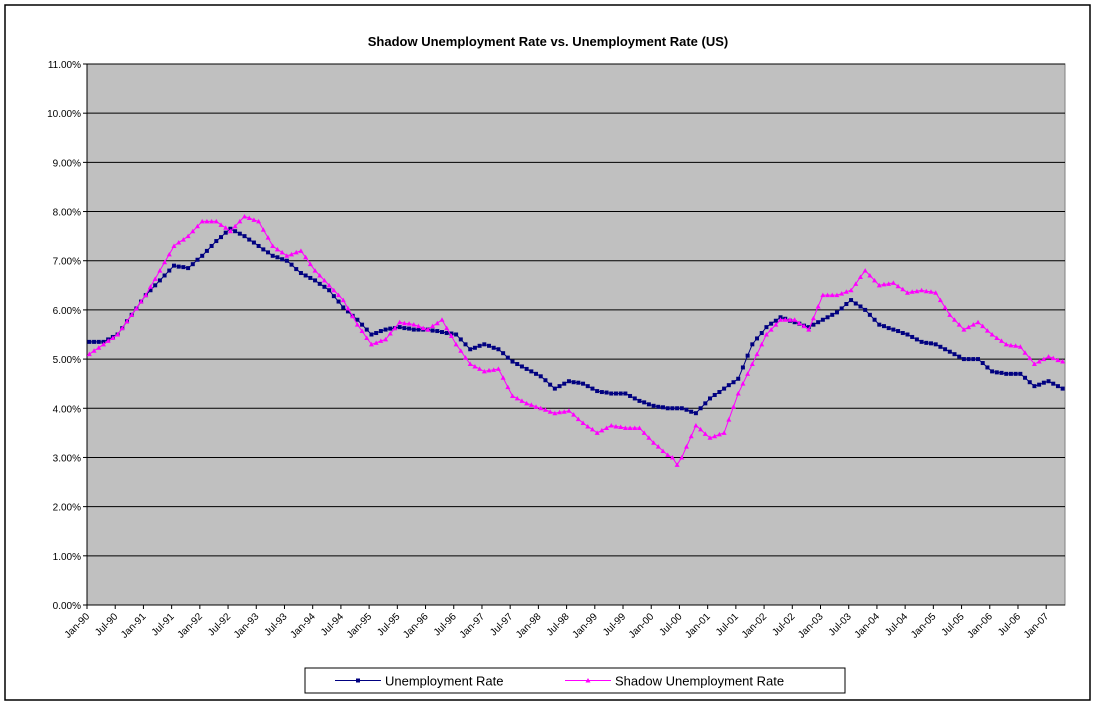 Image resolution: width=1096 pixels, height=706 pixels. What do you see at coordinates (67, 508) in the screenshot?
I see `y-tick-label: 2.00%` at bounding box center [67, 508].